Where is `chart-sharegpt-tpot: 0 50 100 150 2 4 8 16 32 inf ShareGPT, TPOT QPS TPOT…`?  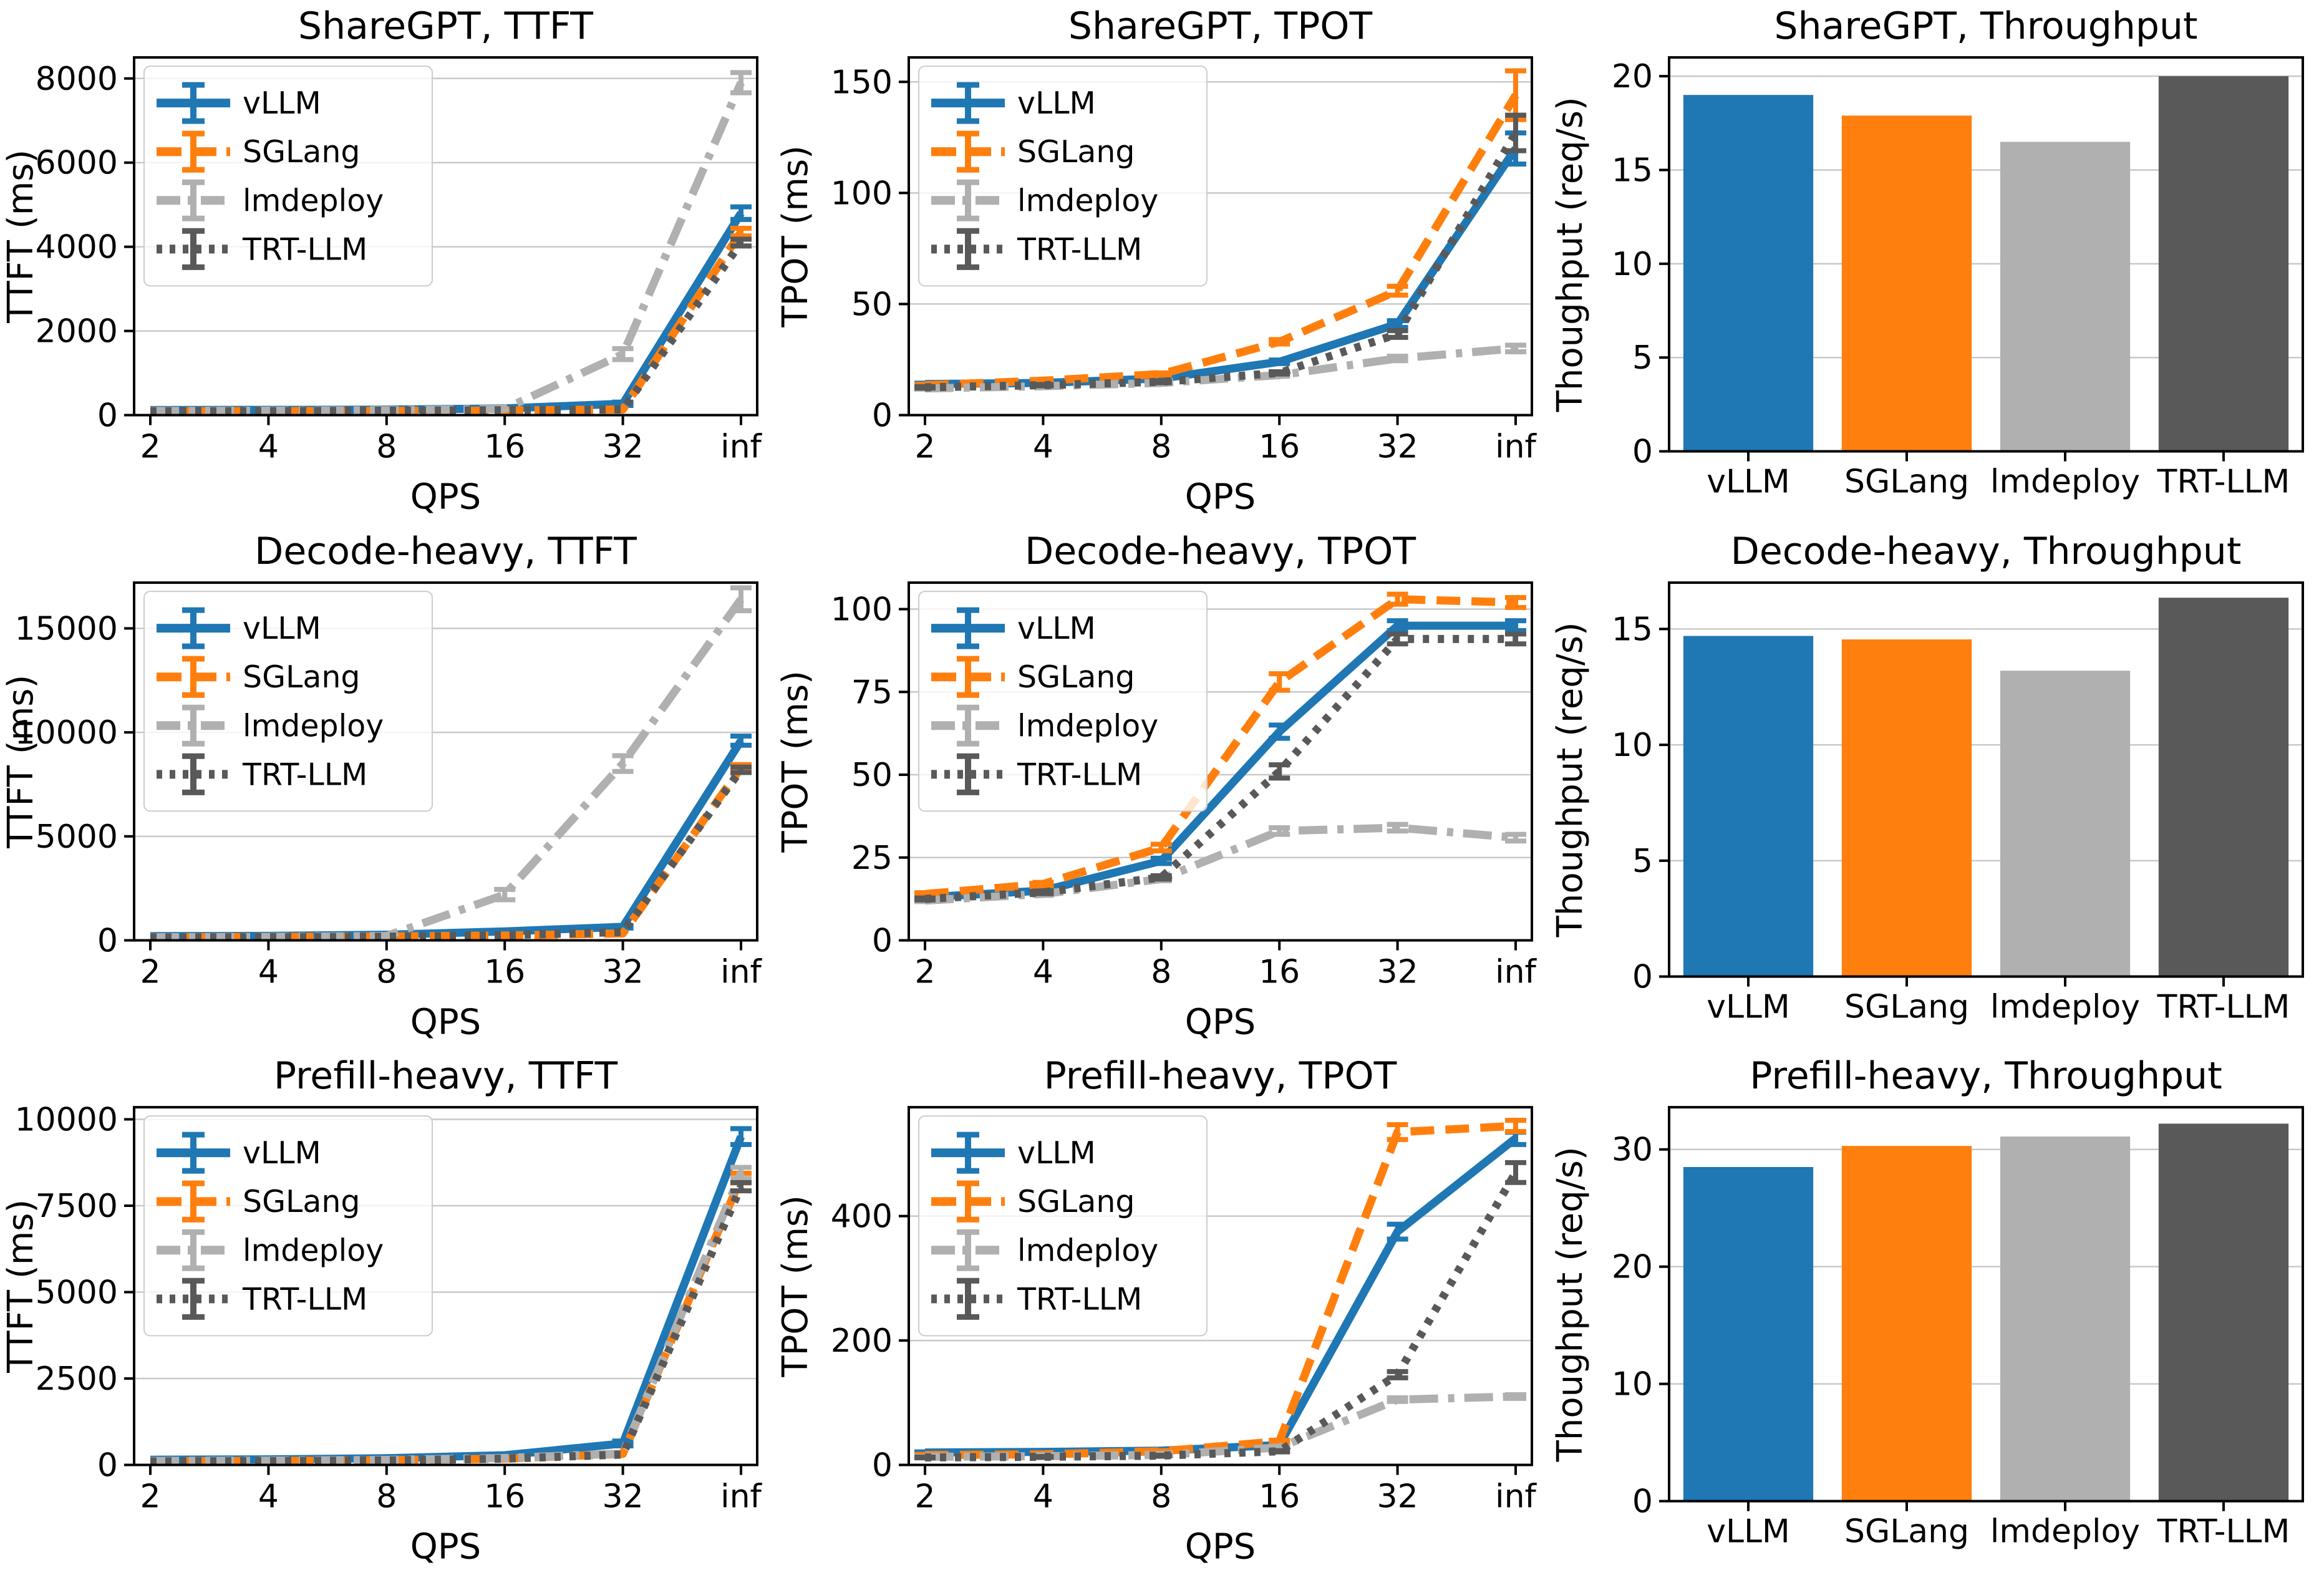 chart-sharegpt-tpot: 0 50 100 150 2 4 8 16 32 inf ShareGPT, TPOT QPS TPOT… is located at coordinates (1162, 262).